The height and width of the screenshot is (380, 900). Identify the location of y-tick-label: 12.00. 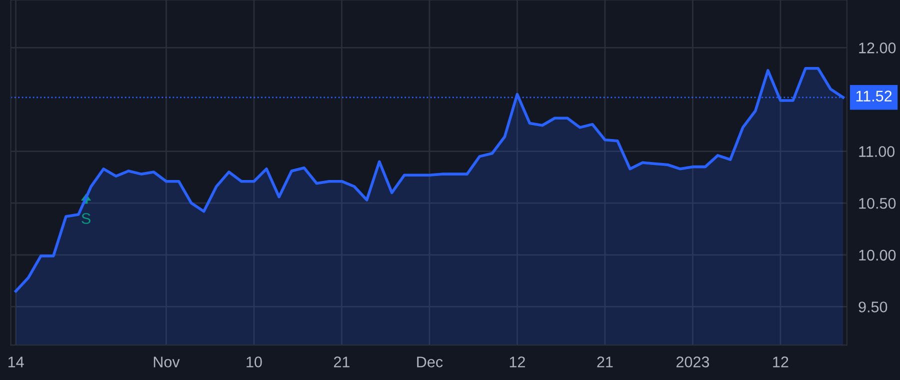
(877, 48).